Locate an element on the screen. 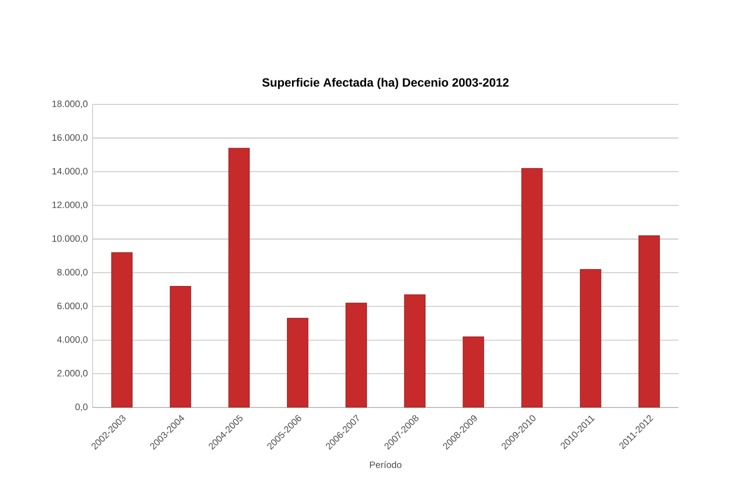 The width and height of the screenshot is (748, 481). y-tick-label: 12.000,0 is located at coordinates (70, 206).